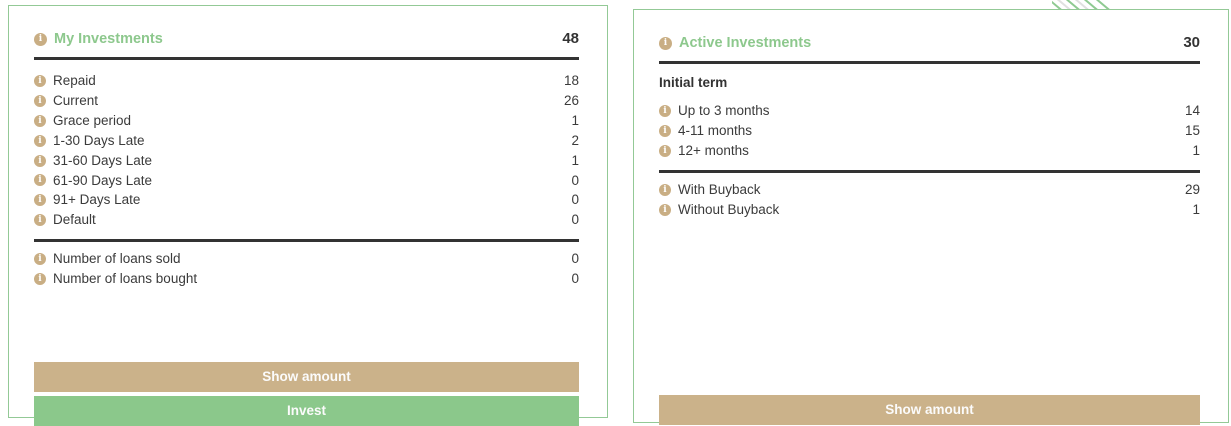 This screenshot has width=1231, height=426. What do you see at coordinates (306, 101) in the screenshot?
I see `stat-row-current: i Current 26` at bounding box center [306, 101].